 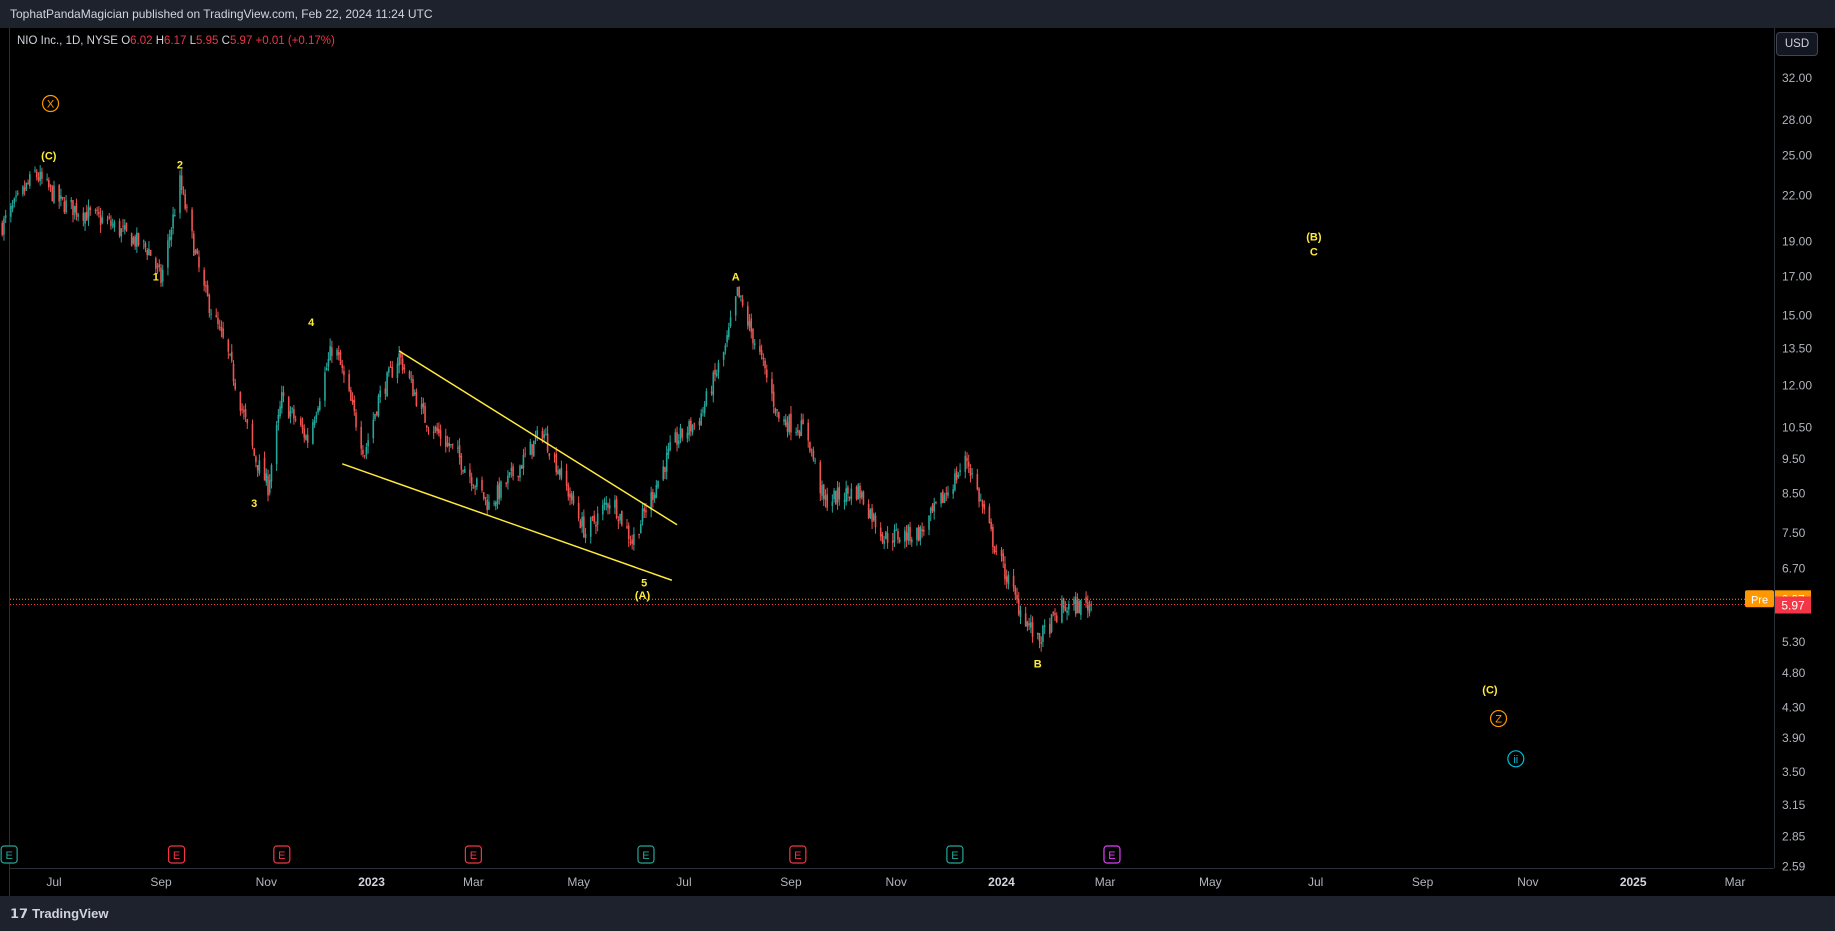 What do you see at coordinates (266, 882) in the screenshot?
I see `x-tick-label: Nov` at bounding box center [266, 882].